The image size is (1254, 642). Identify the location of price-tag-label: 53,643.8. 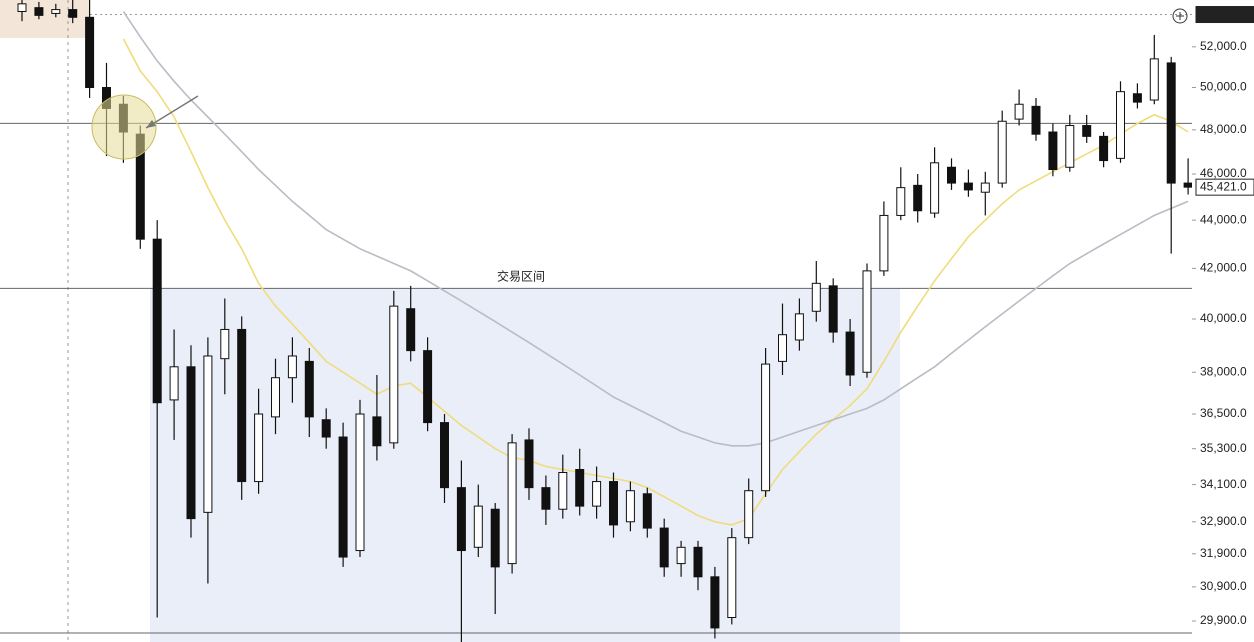
(1223, 14).